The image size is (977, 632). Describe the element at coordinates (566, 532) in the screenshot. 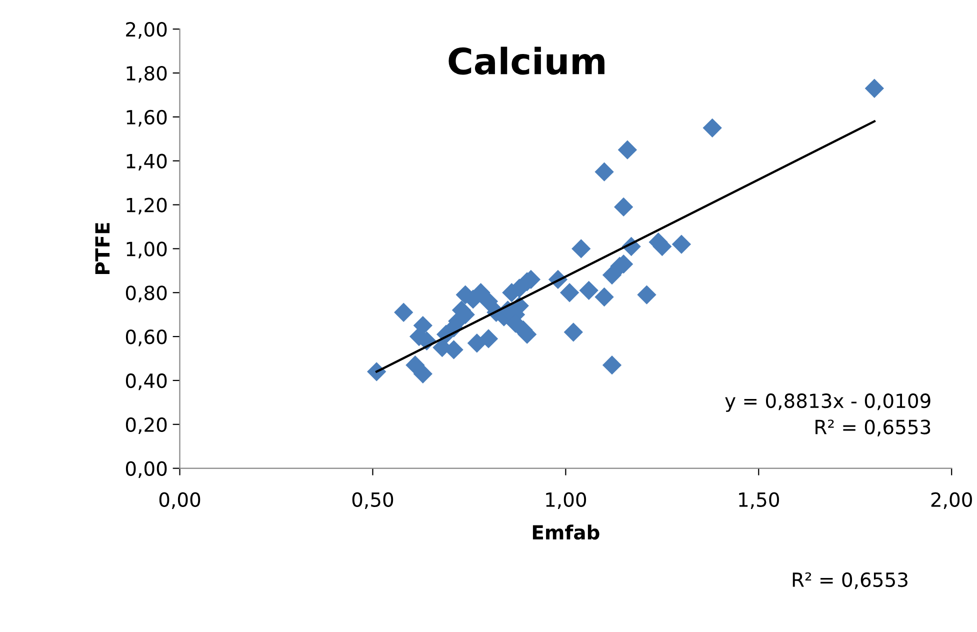

I see `x-axis-title: Emfab` at that location.